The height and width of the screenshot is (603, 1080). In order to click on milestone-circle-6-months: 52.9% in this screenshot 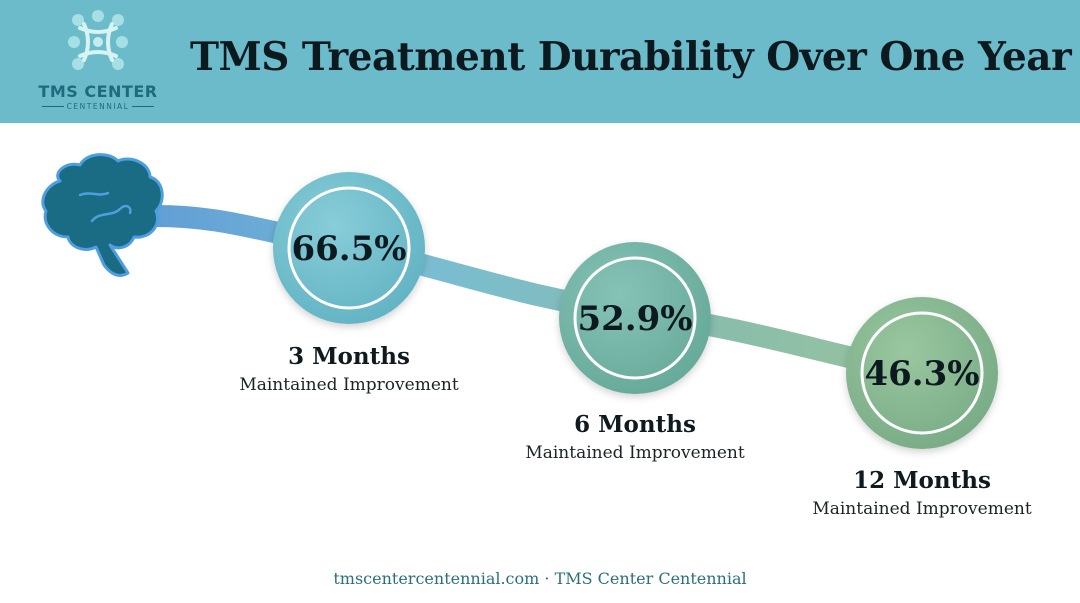, I will do `click(635, 318)`.